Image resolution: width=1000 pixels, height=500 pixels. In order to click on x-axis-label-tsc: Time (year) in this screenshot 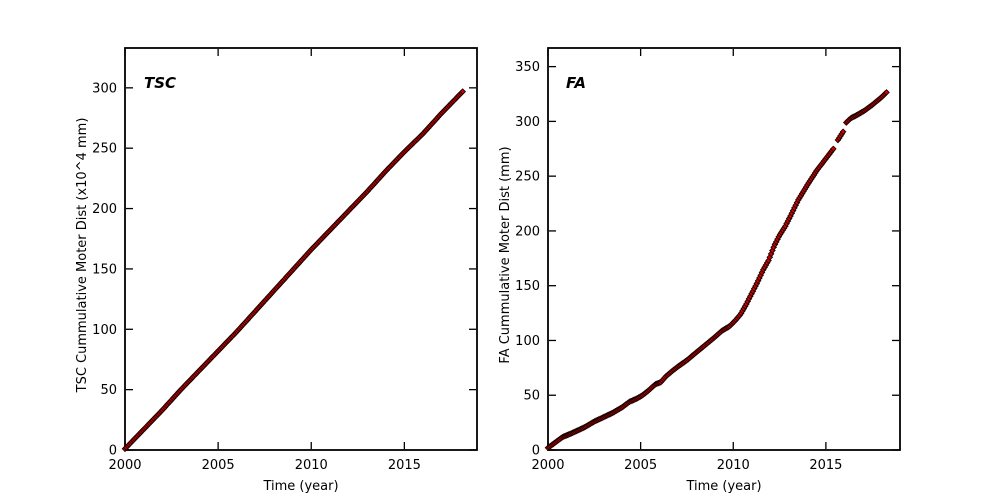, I will do `click(300, 486)`.